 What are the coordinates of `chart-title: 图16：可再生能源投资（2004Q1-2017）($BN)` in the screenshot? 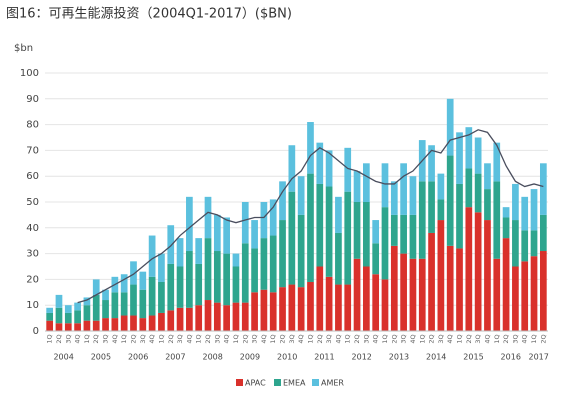 It's located at (149, 14).